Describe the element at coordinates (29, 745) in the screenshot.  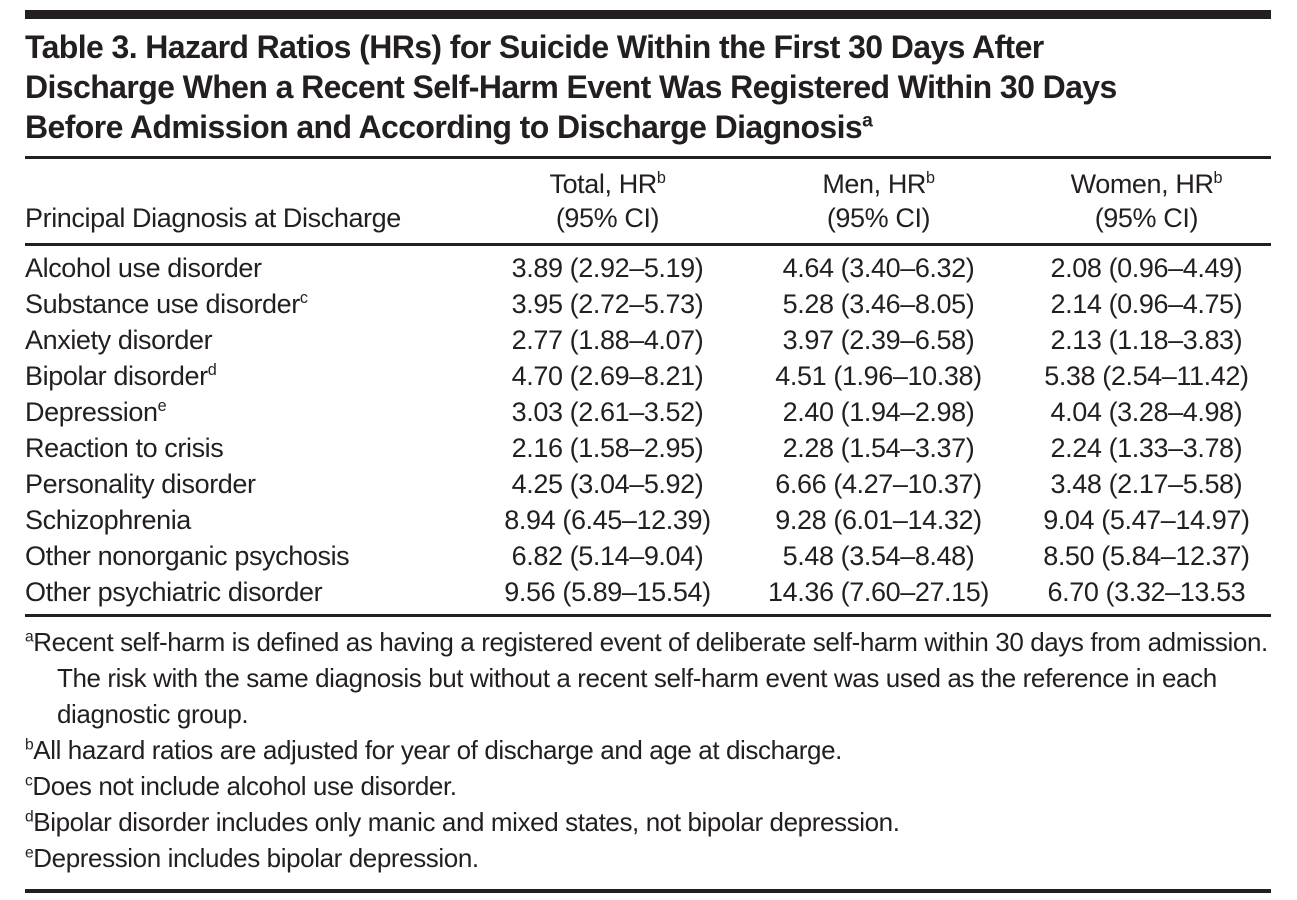
I see `footnote-marker: b` at that location.